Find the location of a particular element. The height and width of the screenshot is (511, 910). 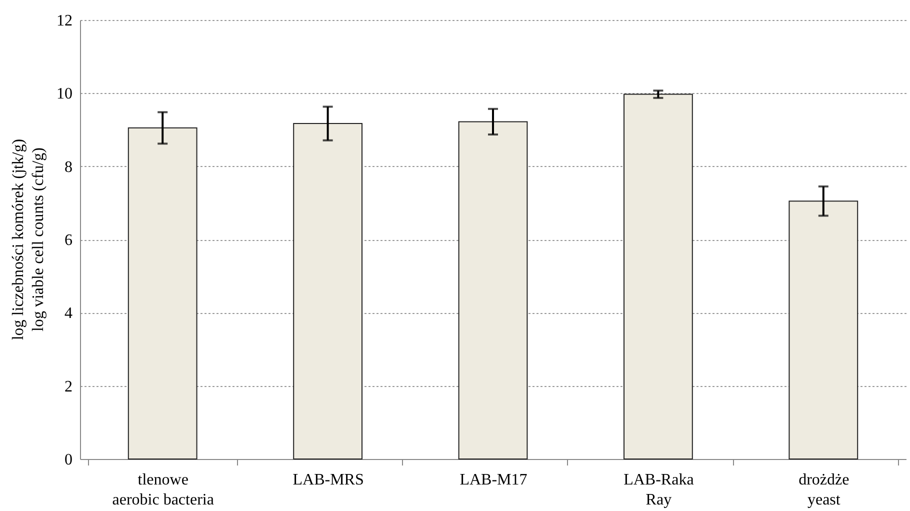

x-tick-label: LAB-Raka Ray is located at coordinates (659, 490).